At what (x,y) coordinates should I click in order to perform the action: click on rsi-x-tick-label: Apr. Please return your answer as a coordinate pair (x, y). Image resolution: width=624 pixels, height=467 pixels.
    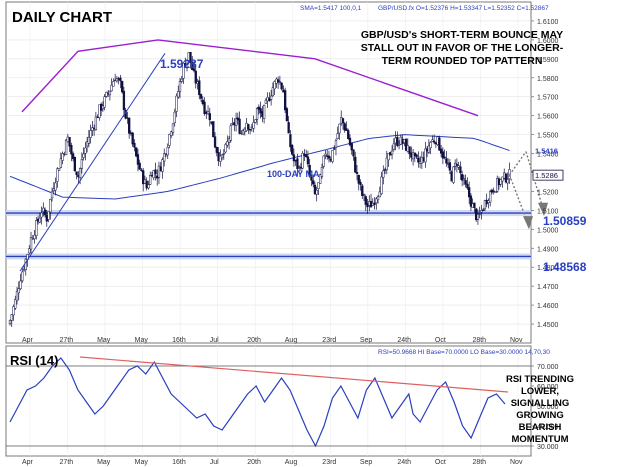
    Looking at the image, I should click on (28, 462).